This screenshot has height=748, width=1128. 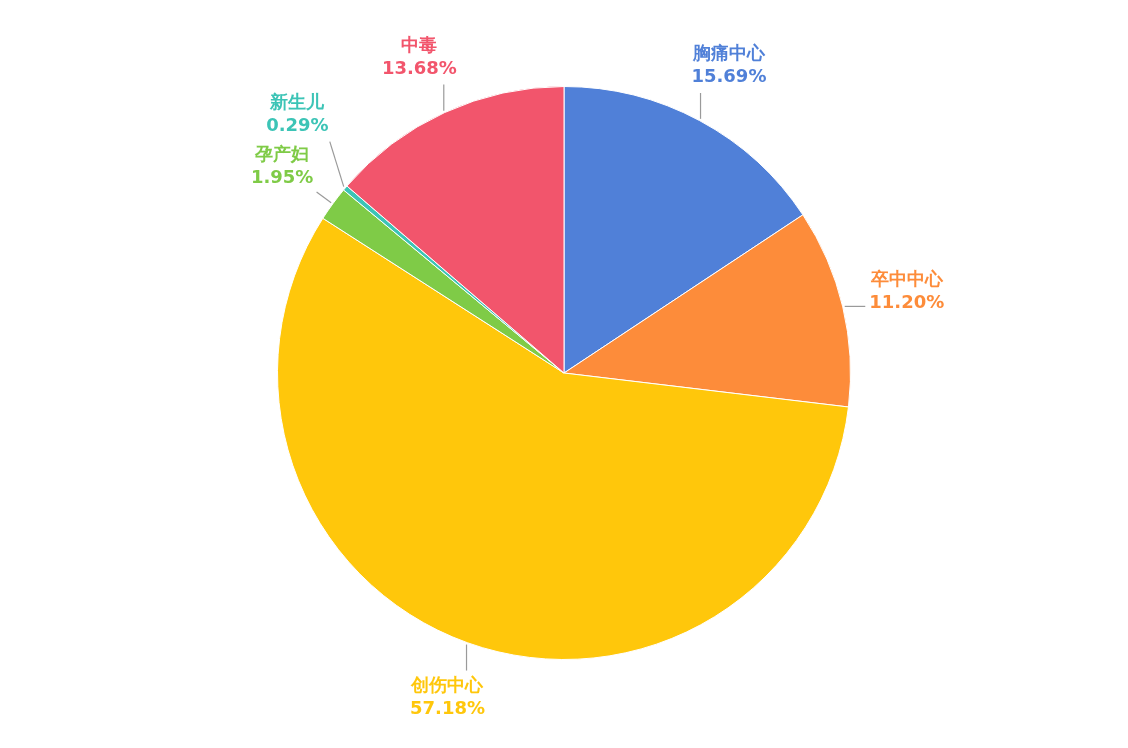 I want to click on data-label: 57.18%, so click(x=447, y=707).